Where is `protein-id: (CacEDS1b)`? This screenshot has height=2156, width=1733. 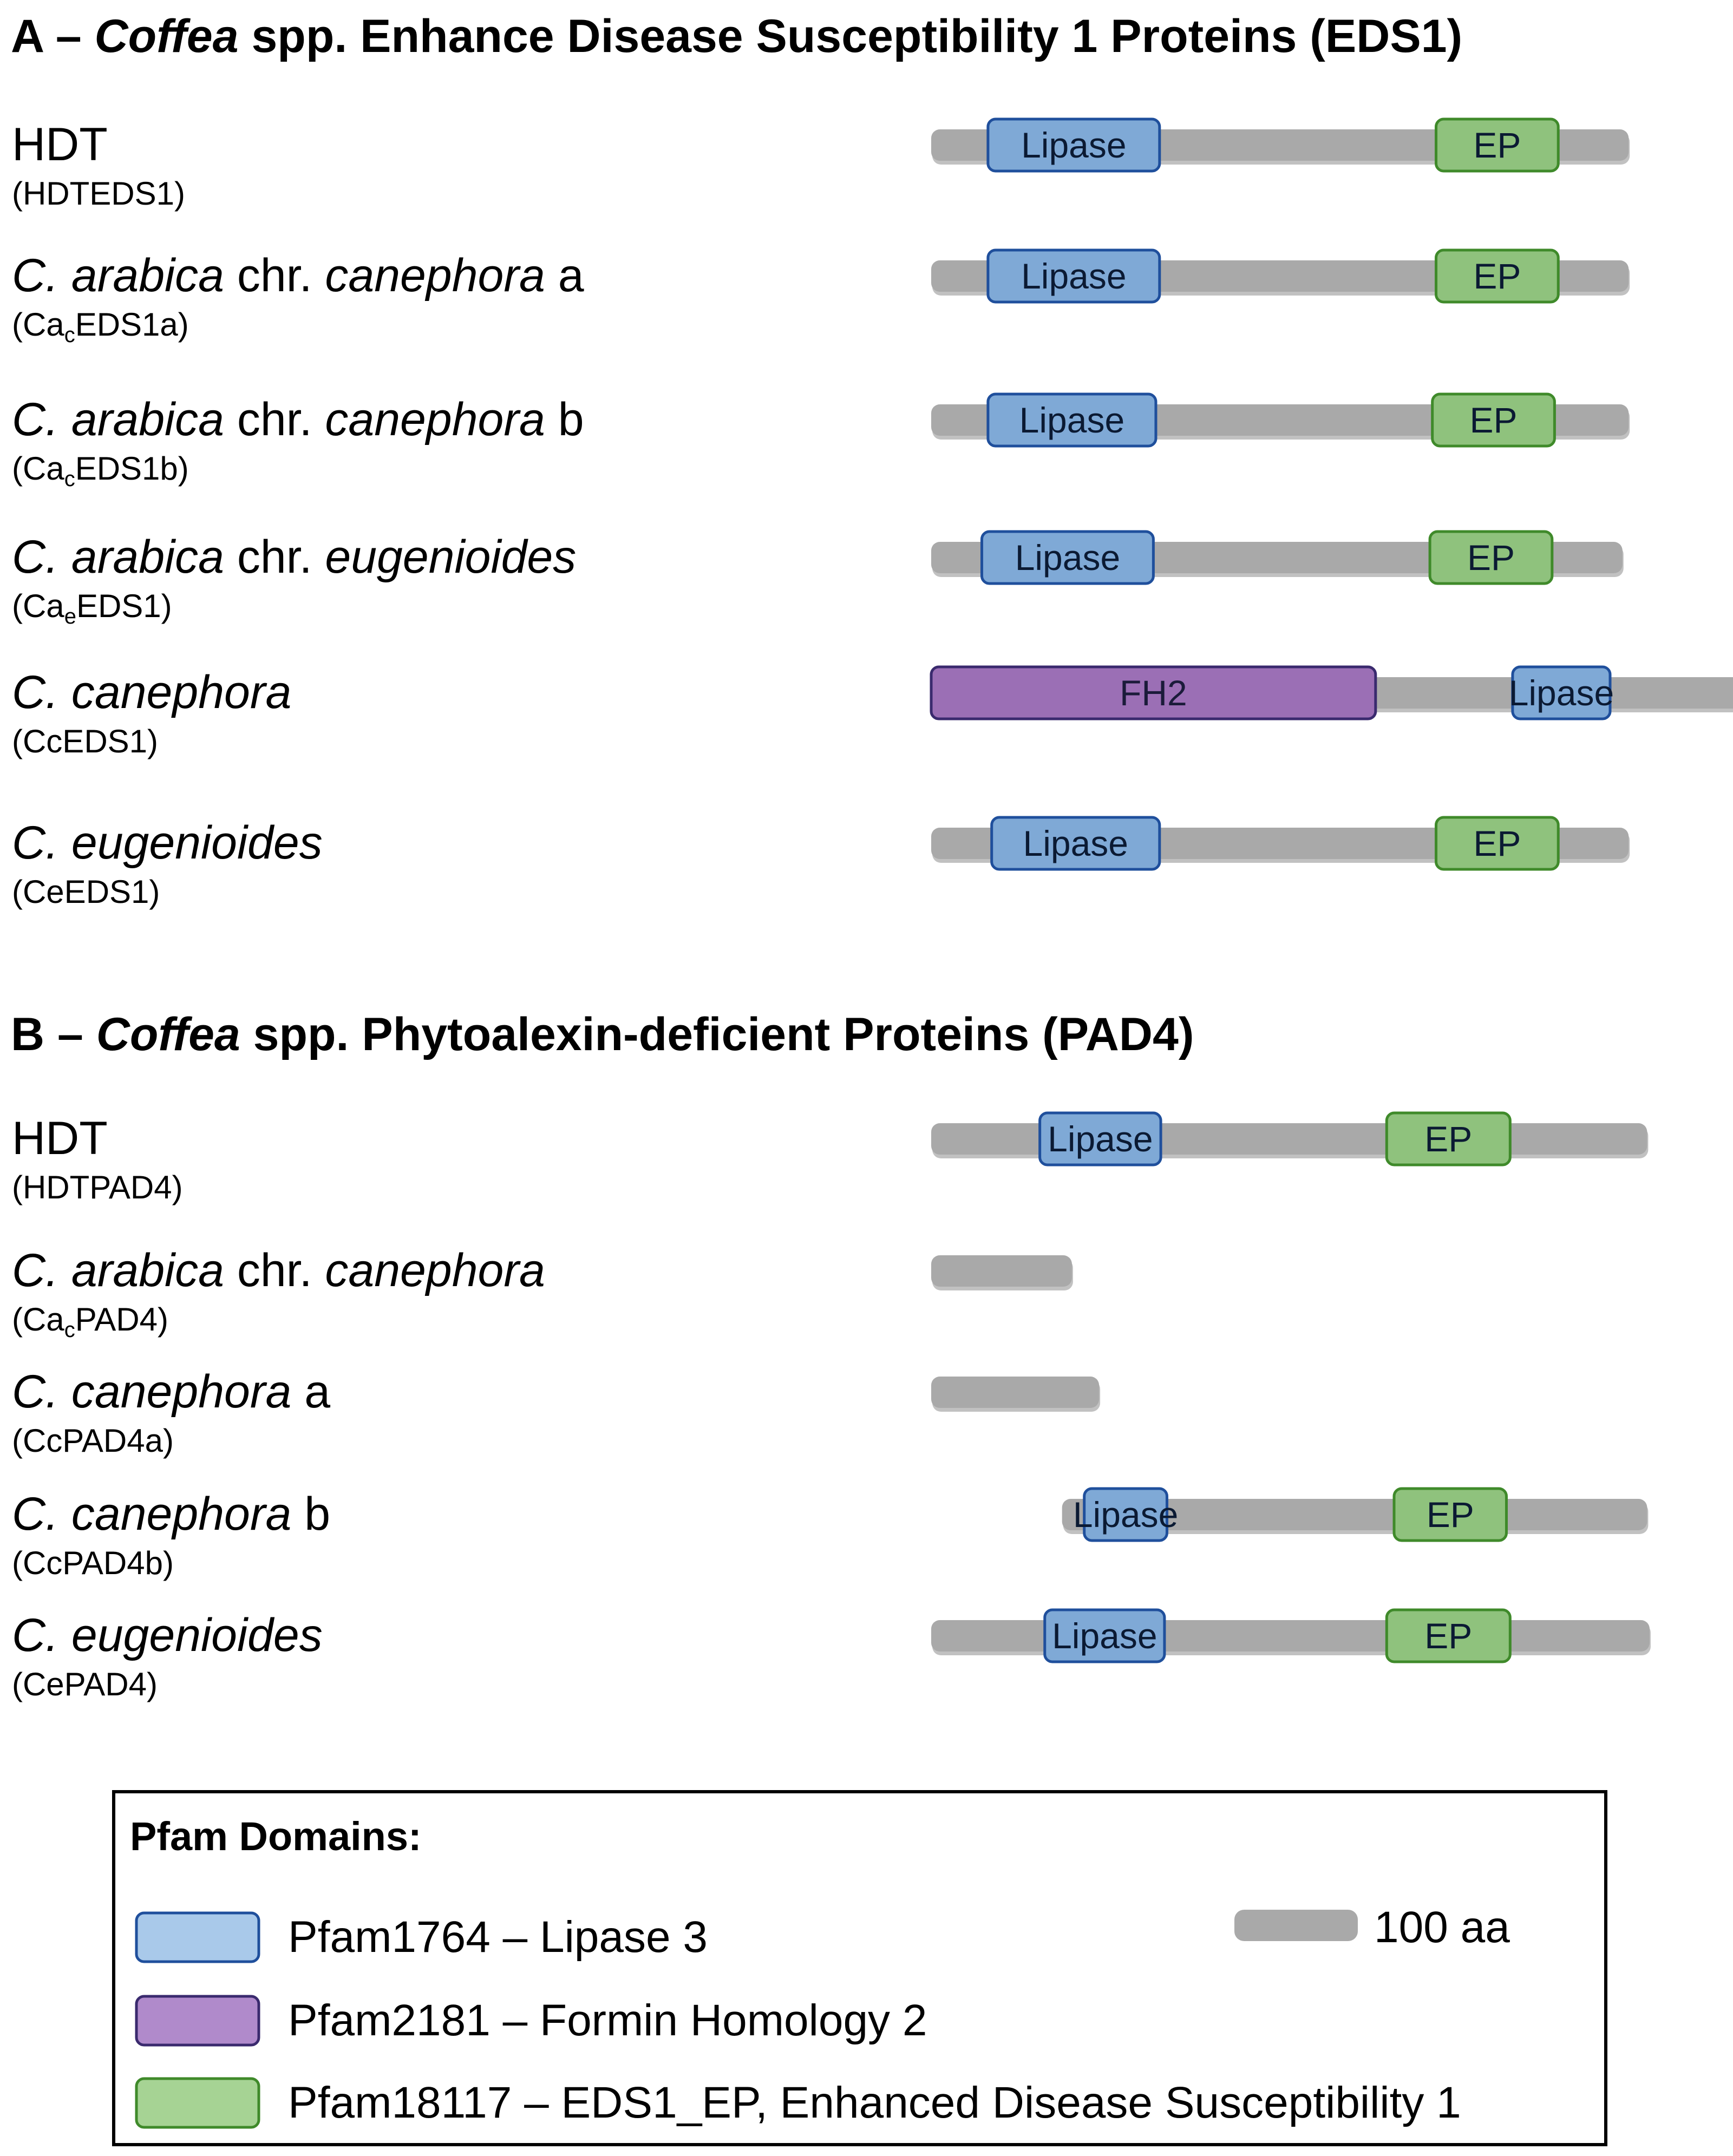 protein-id: (CacEDS1b) is located at coordinates (100, 470).